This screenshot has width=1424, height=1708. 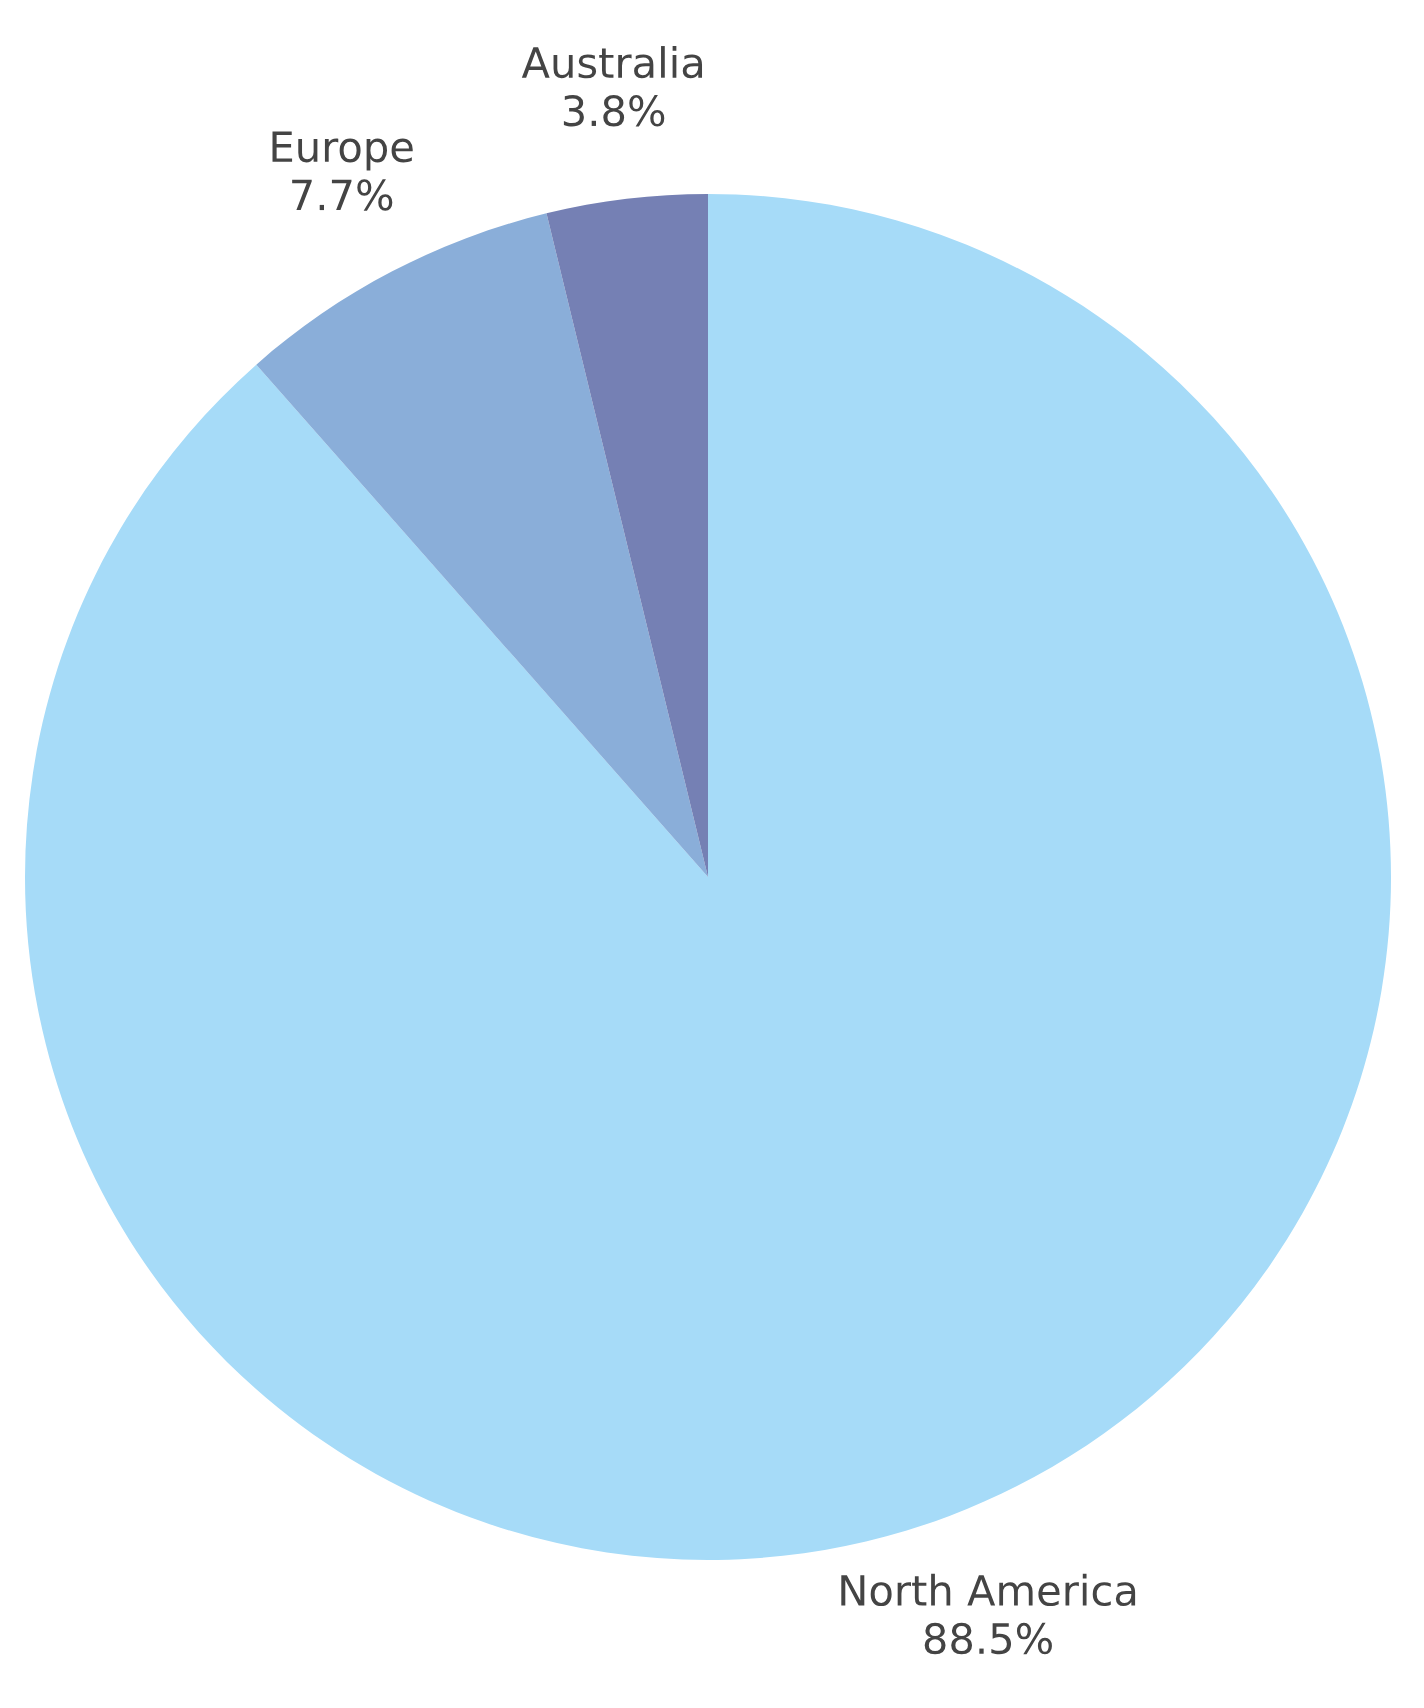 I want to click on data-label: 3.8%, so click(x=614, y=111).